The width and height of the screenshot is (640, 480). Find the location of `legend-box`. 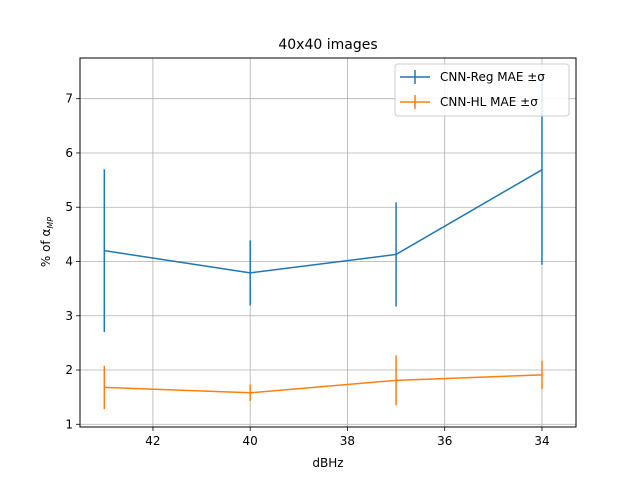

legend-box is located at coordinates (482, 90).